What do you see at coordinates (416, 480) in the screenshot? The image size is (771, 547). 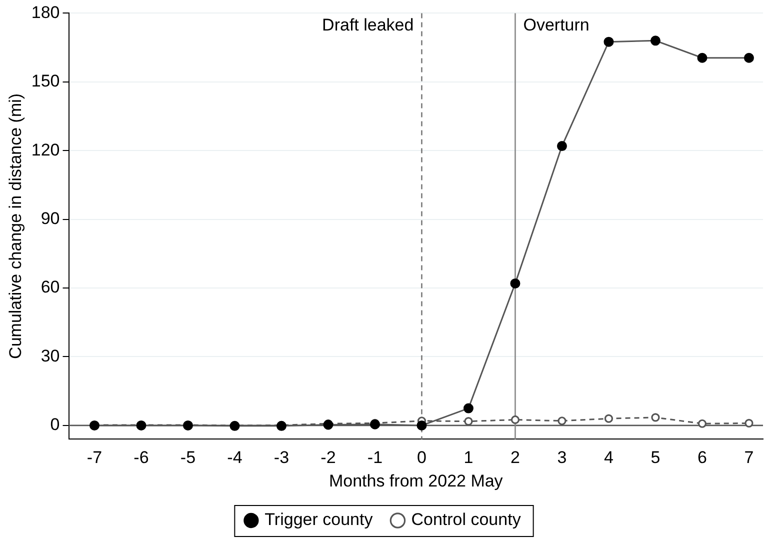 I see `x-axis-title: Months from 2022 May` at bounding box center [416, 480].